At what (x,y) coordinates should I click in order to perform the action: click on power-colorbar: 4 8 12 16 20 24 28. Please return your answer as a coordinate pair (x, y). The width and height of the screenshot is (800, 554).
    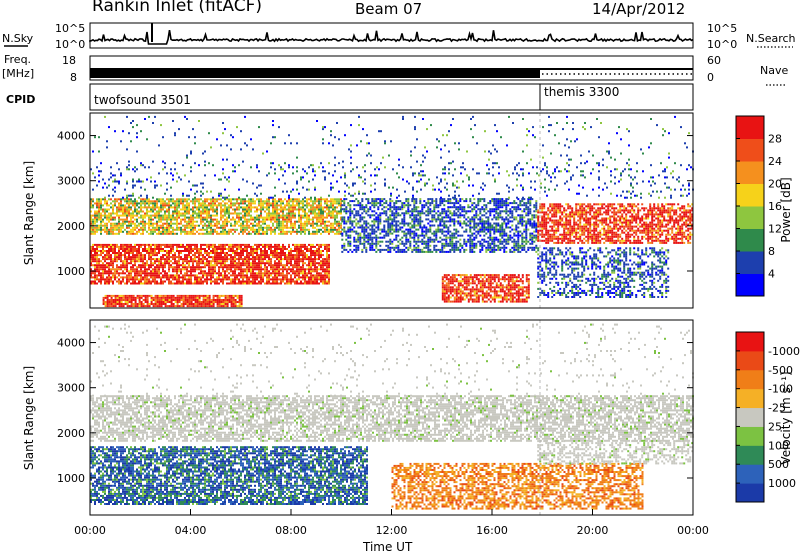
    Looking at the image, I should click on (758, 206).